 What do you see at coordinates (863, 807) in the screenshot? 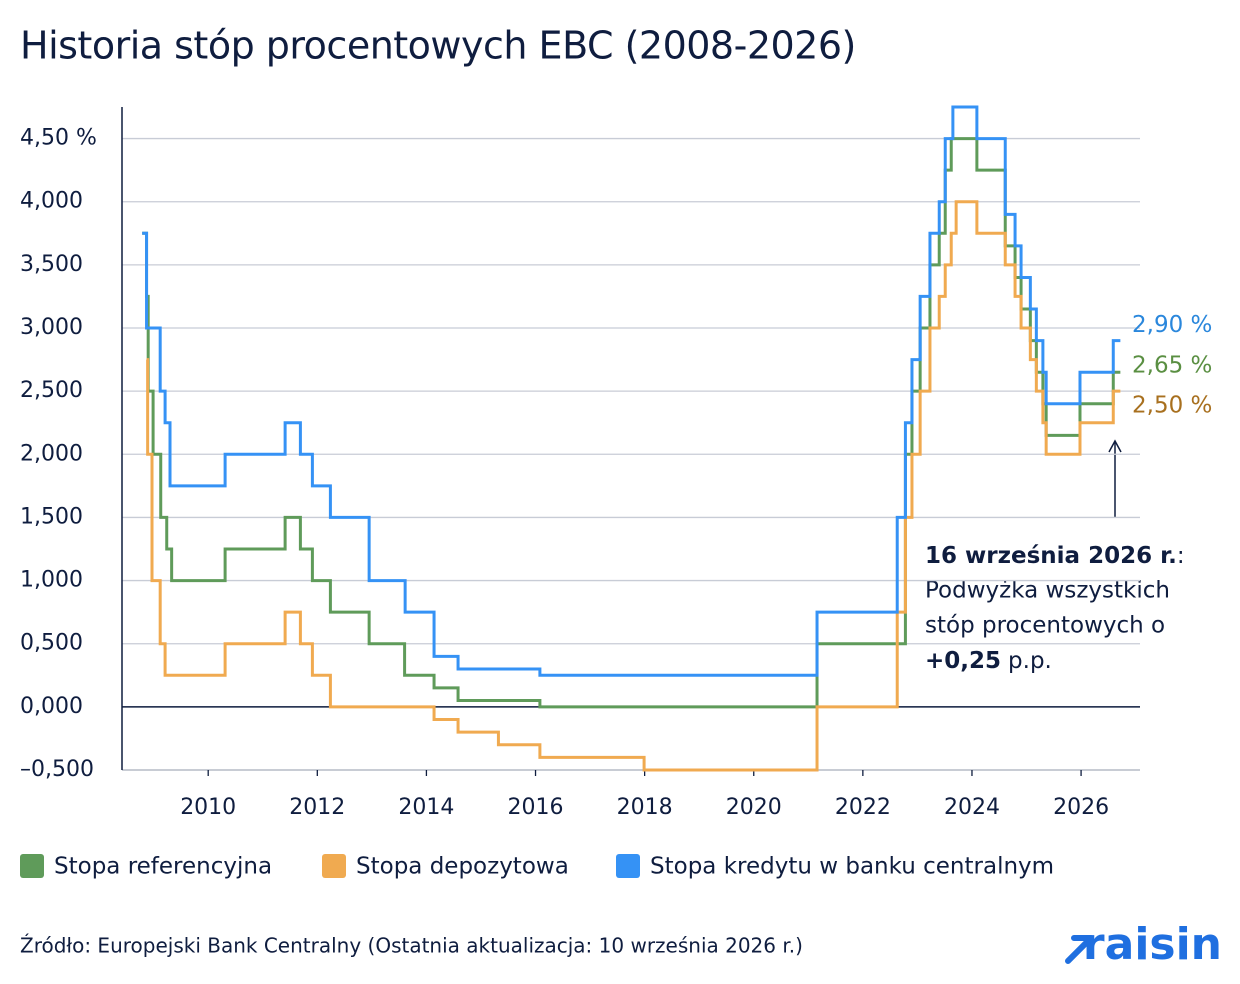
I see `x-tick-label: 2022` at bounding box center [863, 807].